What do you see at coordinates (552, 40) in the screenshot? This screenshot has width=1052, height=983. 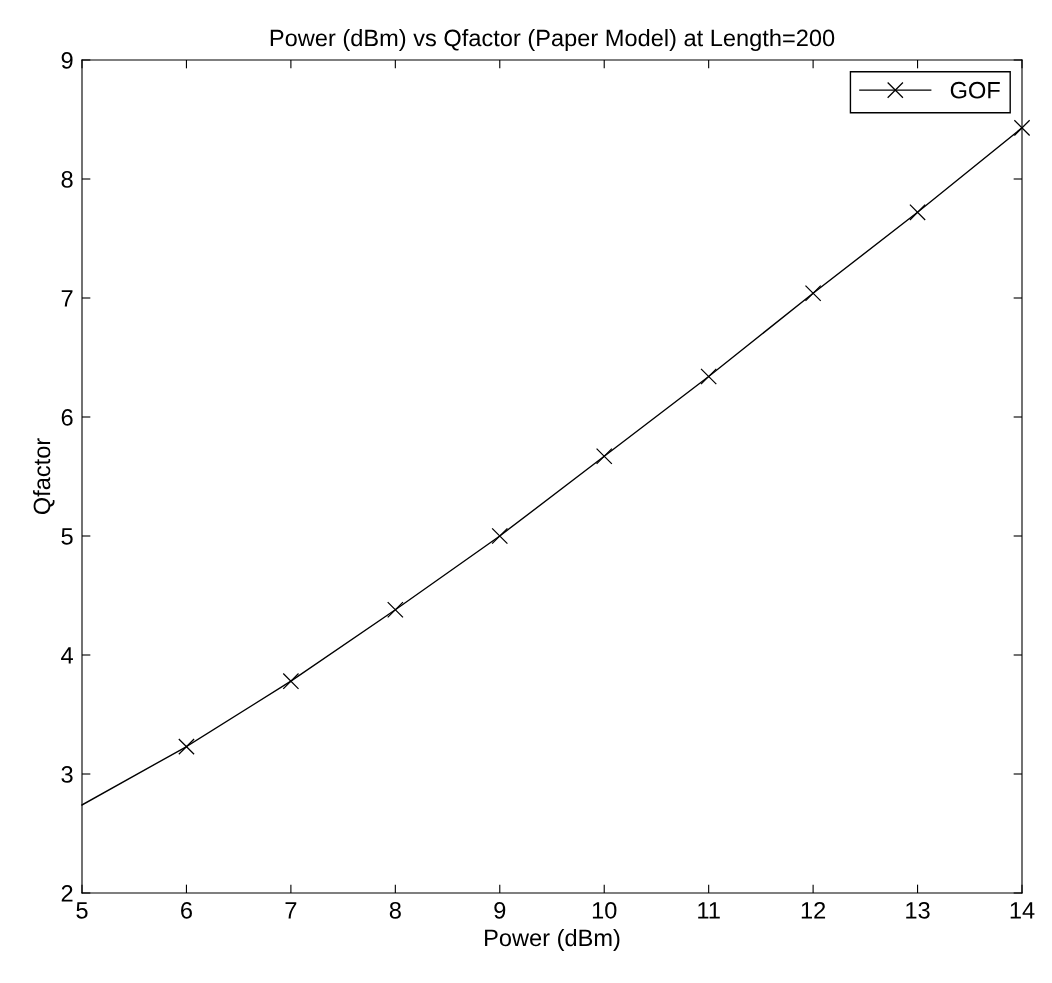 I see `chart-title: Power (dBm) vs Qfactor (Paper Model) at Length=200` at bounding box center [552, 40].